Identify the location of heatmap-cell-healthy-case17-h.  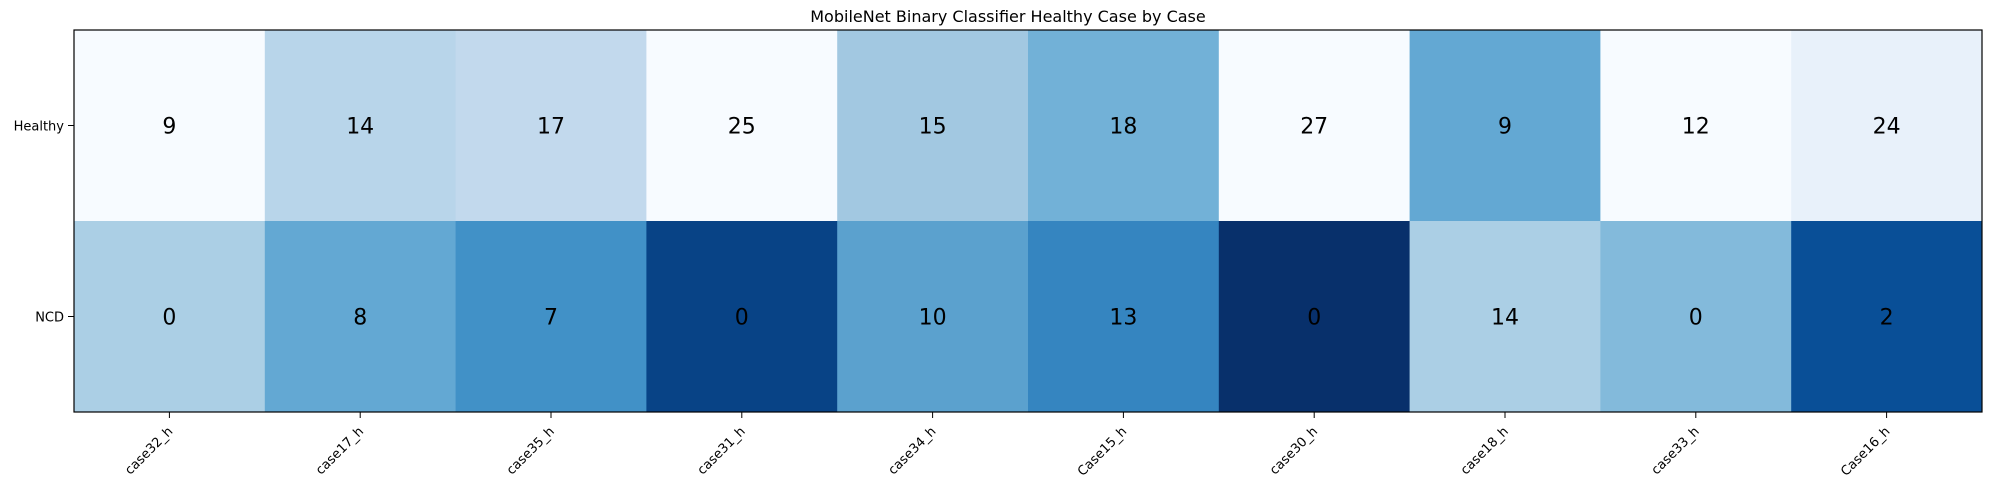
(360, 126).